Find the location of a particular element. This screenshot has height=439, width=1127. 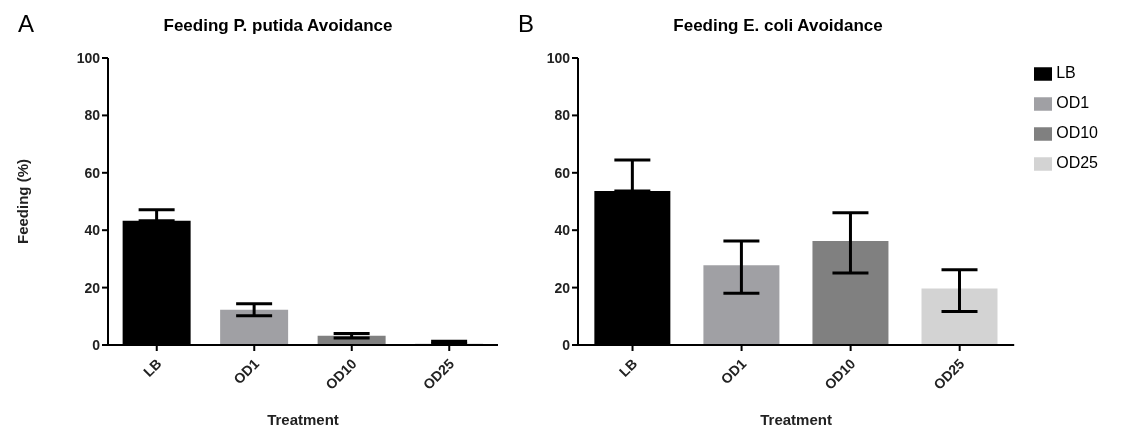

legend-label: OD25 is located at coordinates (1077, 162).